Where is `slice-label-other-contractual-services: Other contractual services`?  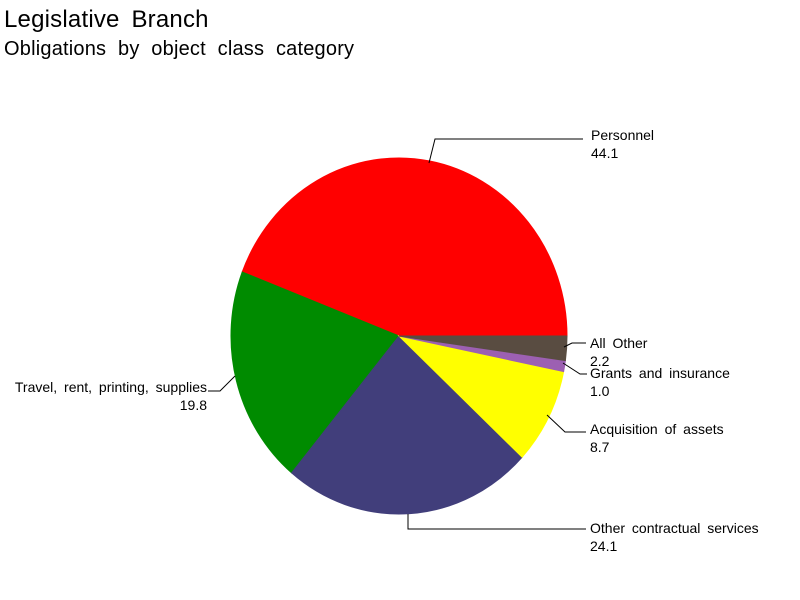 slice-label-other-contractual-services: Other contractual services is located at coordinates (674, 528).